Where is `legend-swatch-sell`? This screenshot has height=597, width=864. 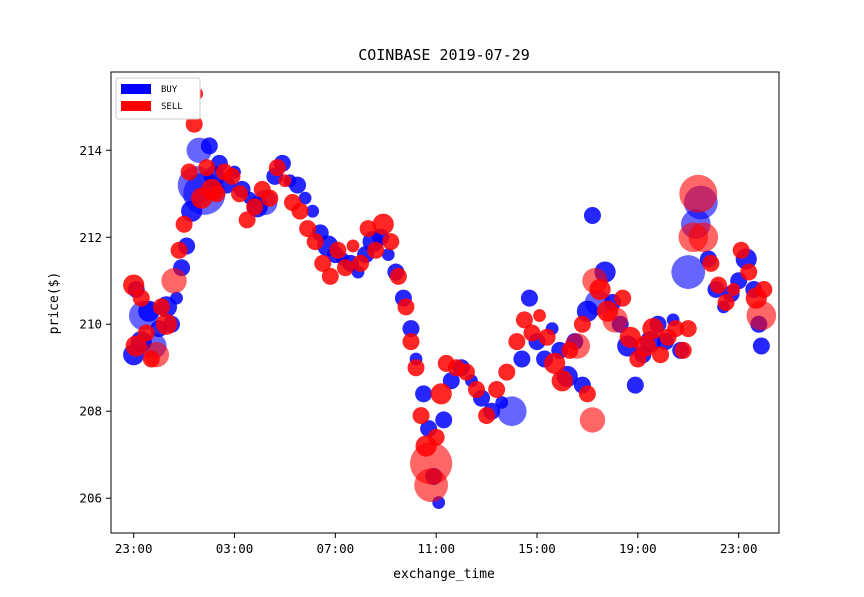
legend-swatch-sell is located at coordinates (136, 106).